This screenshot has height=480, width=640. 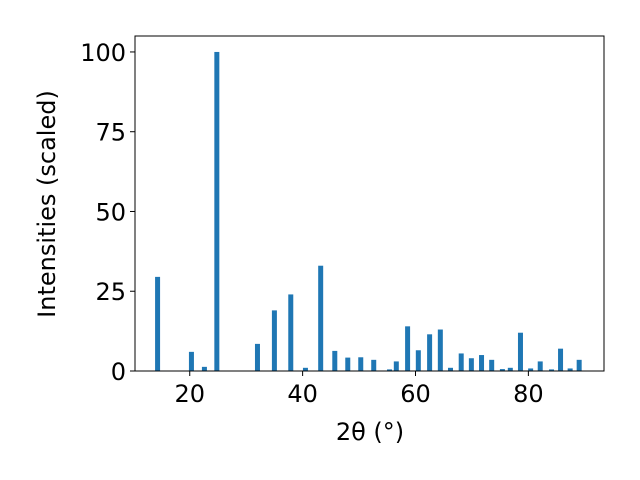 What do you see at coordinates (189, 394) in the screenshot?
I see `x-tick-label: 20` at bounding box center [189, 394].